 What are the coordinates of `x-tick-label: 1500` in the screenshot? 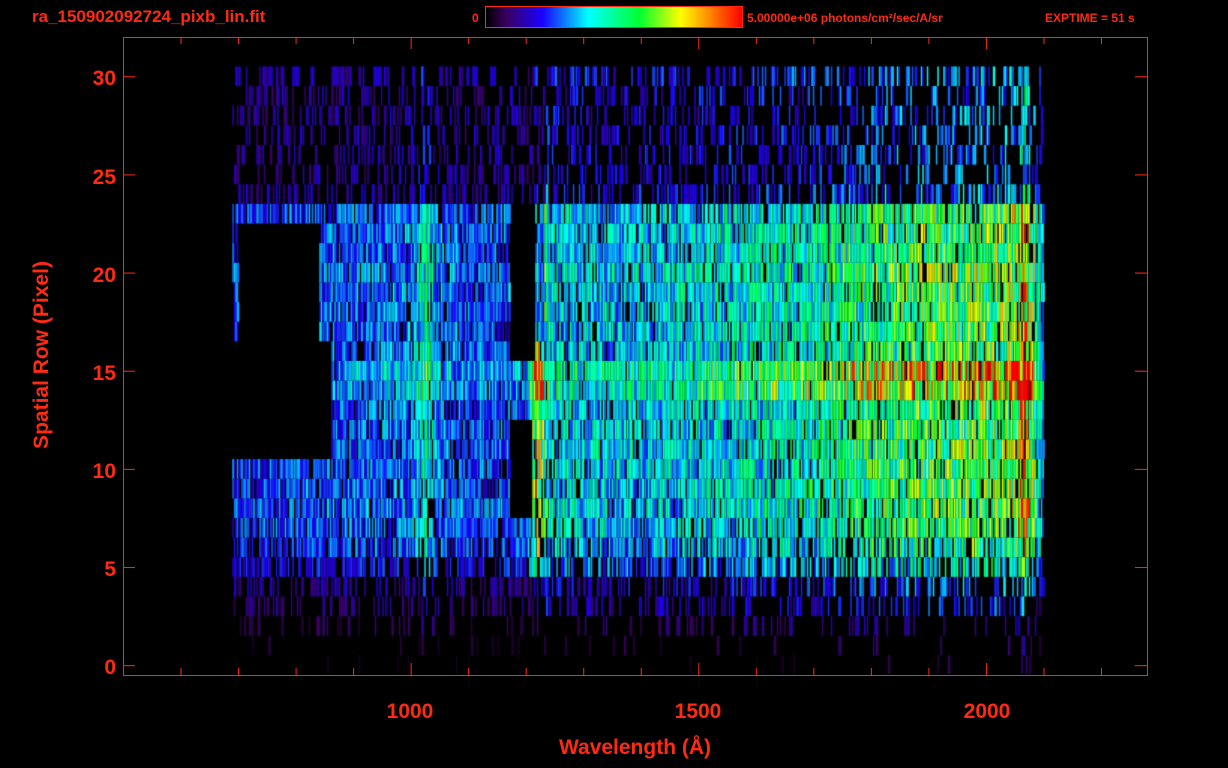 It's located at (698, 711).